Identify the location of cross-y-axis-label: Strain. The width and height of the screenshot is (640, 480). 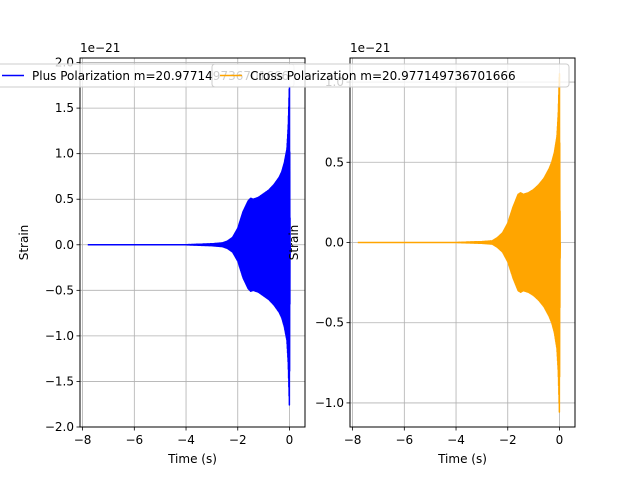
(294, 243).